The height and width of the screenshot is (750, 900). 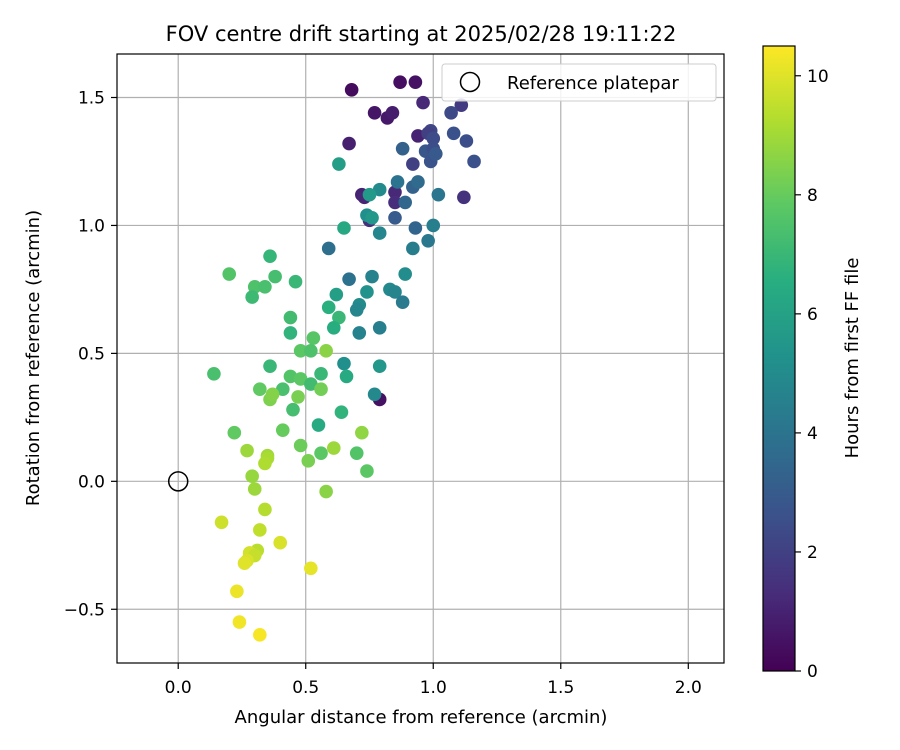 What do you see at coordinates (421, 717) in the screenshot?
I see `x-axis-label: Angular distance from reference (arcmin)` at bounding box center [421, 717].